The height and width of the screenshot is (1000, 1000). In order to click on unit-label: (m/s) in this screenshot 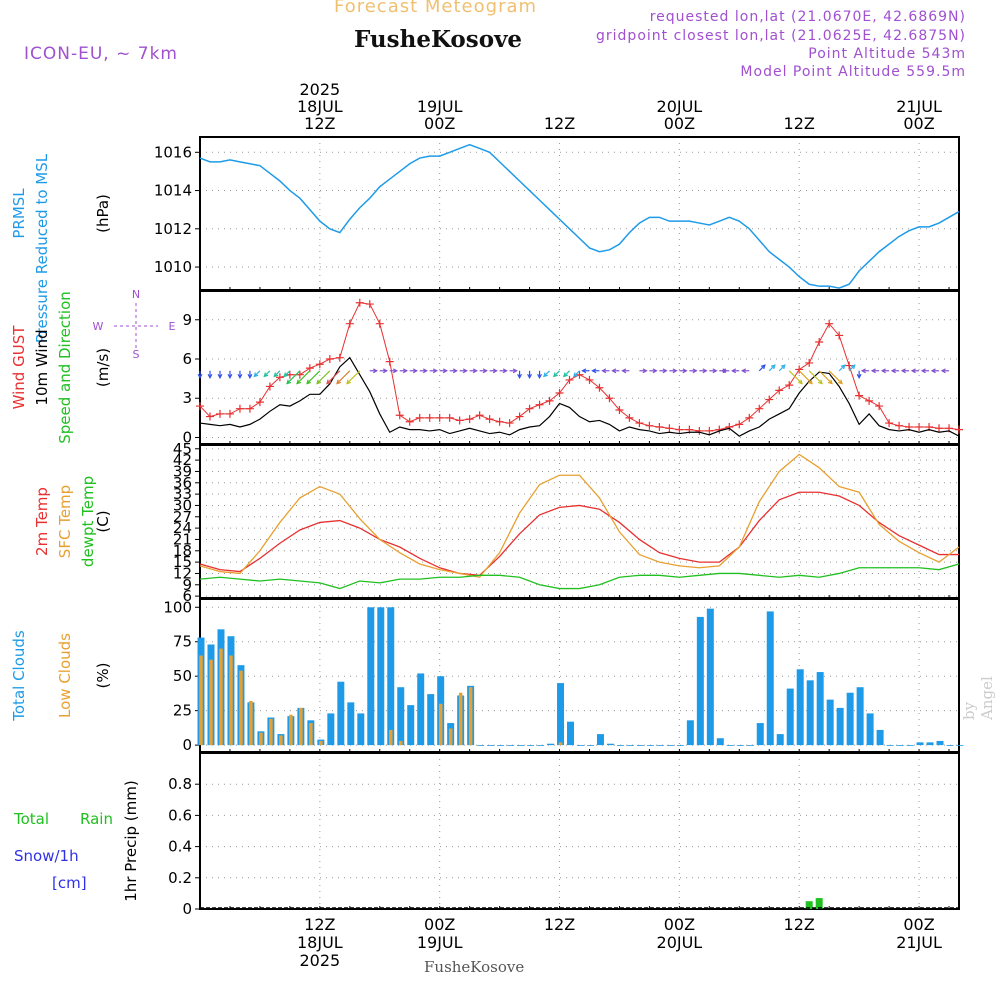, I will do `click(103, 367)`.